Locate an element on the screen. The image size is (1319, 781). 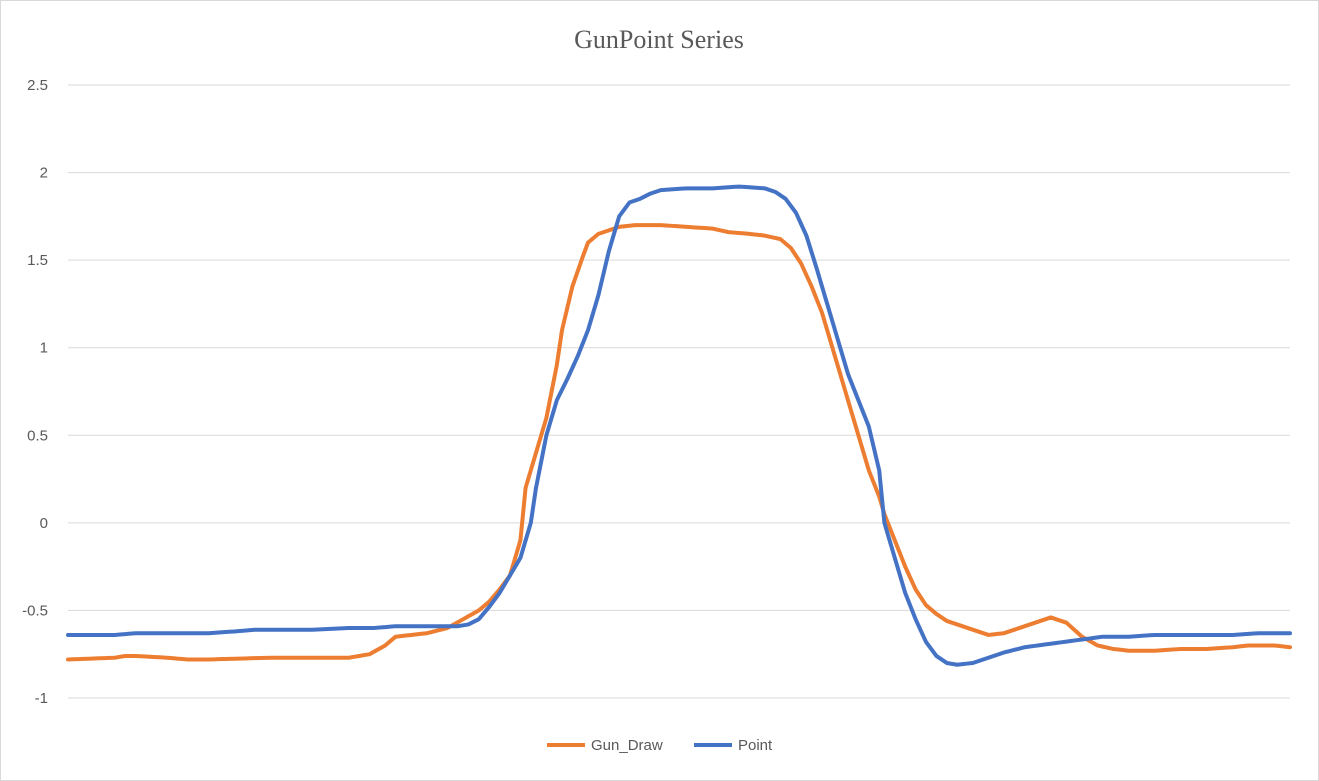
y-tick-label: 2 is located at coordinates (44, 173).